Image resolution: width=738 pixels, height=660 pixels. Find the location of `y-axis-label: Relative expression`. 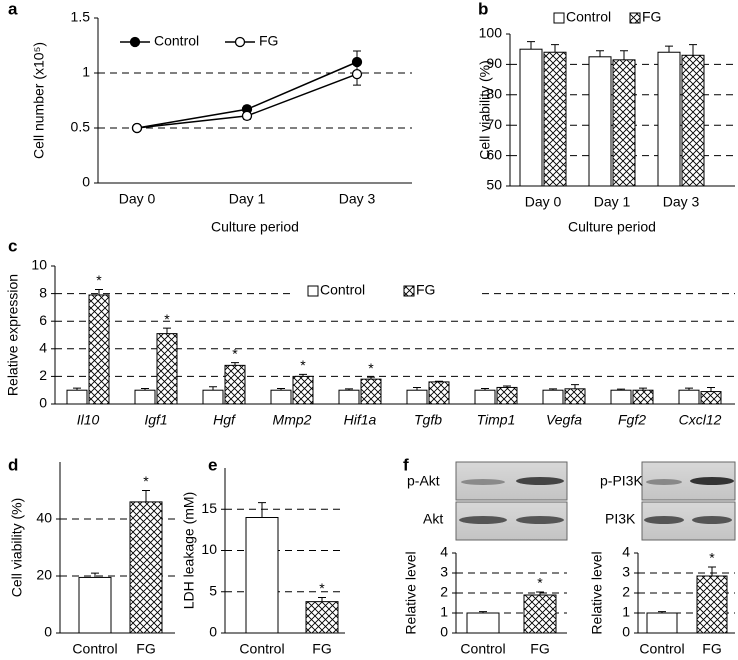

y-axis-label: Relative expression is located at coordinates (13, 335).